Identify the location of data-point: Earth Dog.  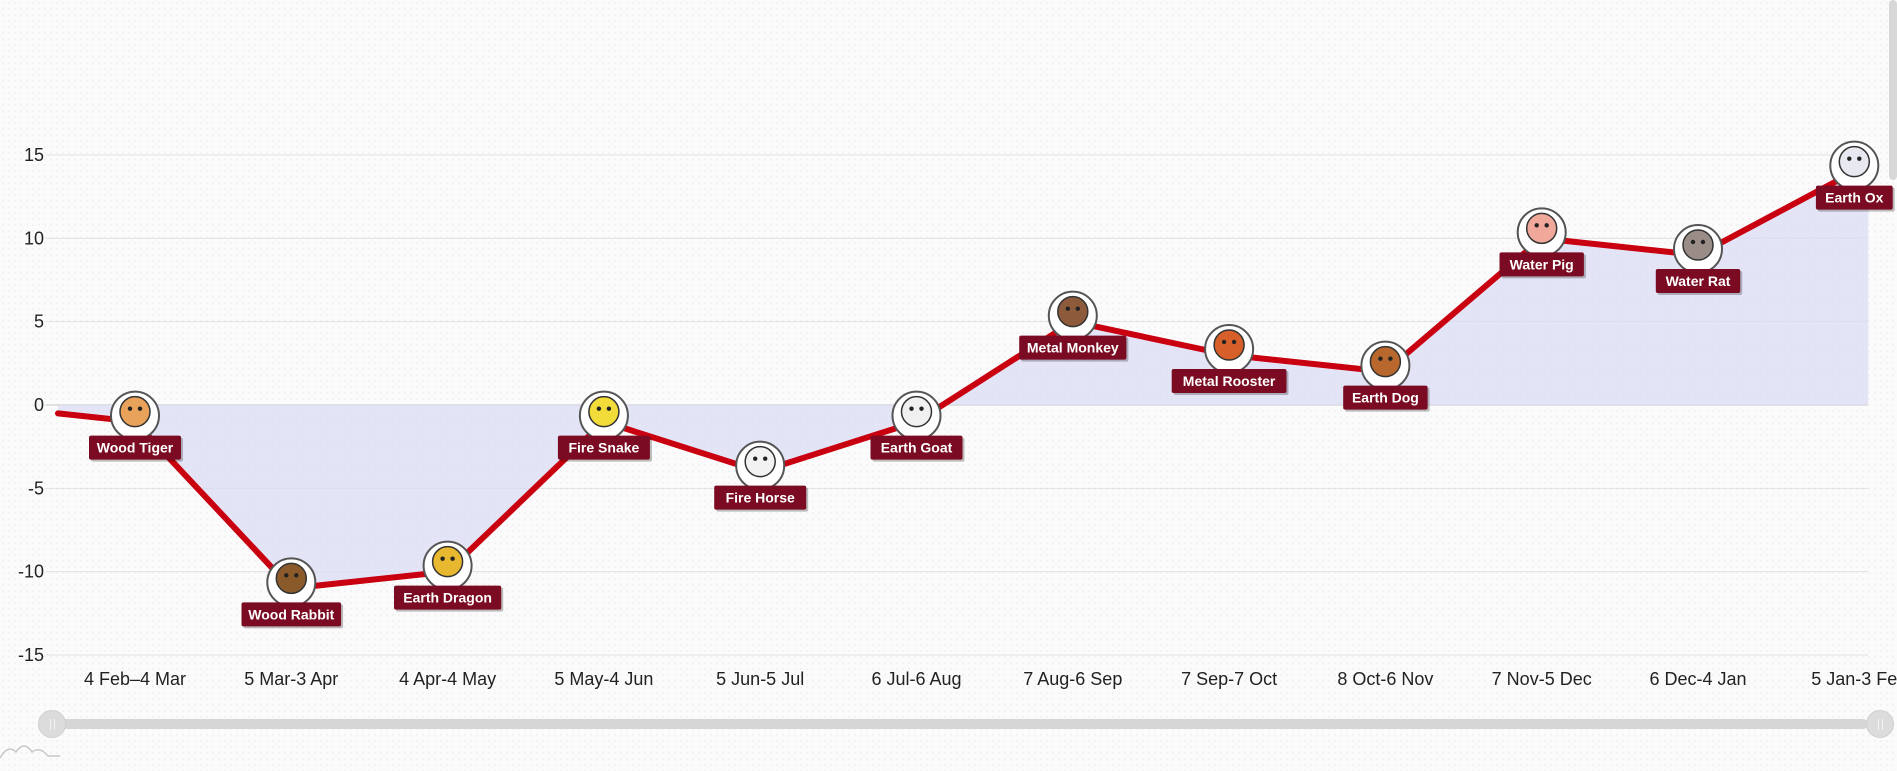
(1386, 376).